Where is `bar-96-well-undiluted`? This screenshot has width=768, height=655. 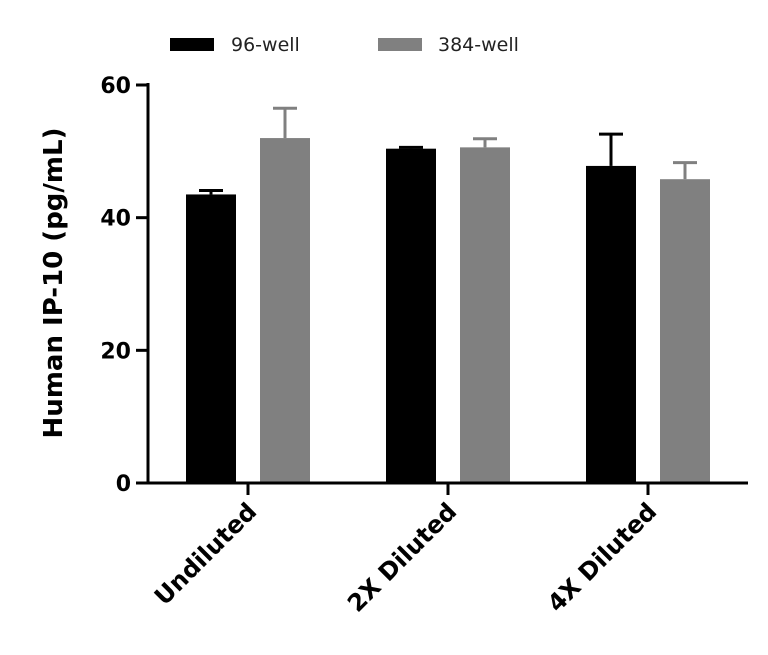 bar-96-well-undiluted is located at coordinates (211, 338).